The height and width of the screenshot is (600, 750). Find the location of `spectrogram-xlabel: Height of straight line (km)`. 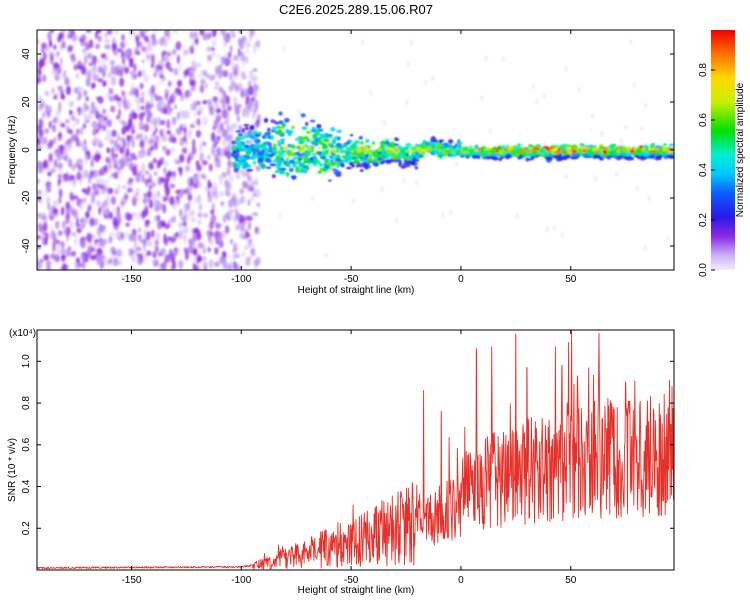

spectrogram-xlabel: Height of straight line (km) is located at coordinates (356, 290).